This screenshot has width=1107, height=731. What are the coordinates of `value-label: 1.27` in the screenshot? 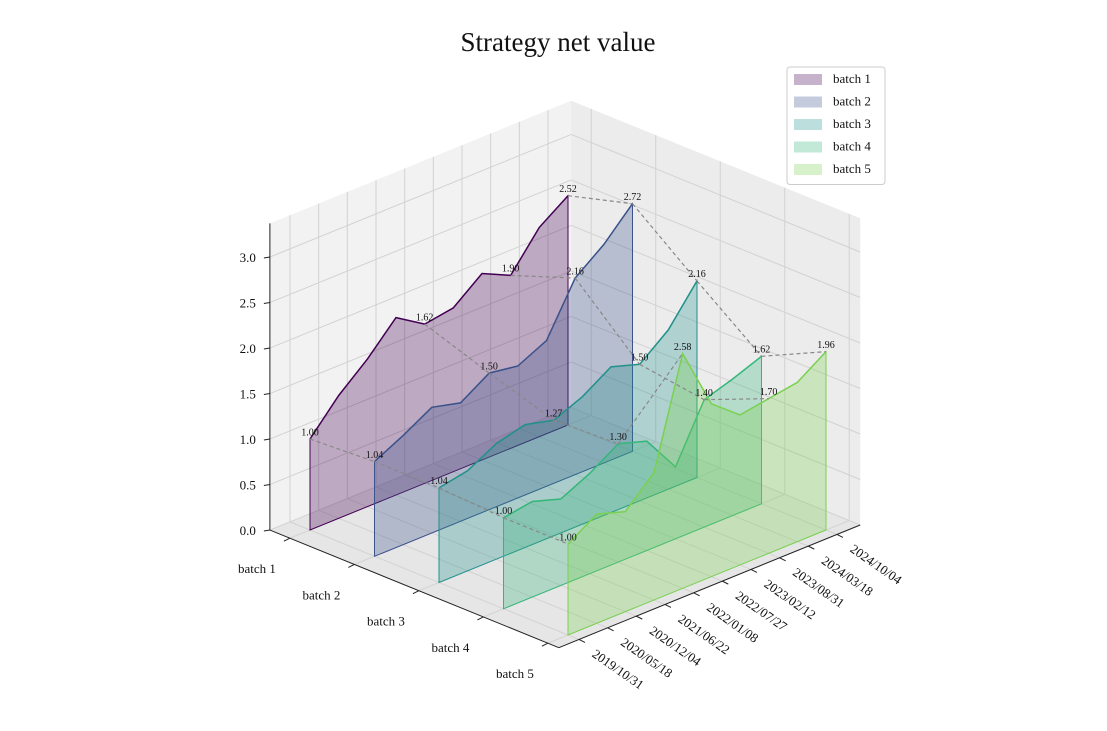 It's located at (554, 414).